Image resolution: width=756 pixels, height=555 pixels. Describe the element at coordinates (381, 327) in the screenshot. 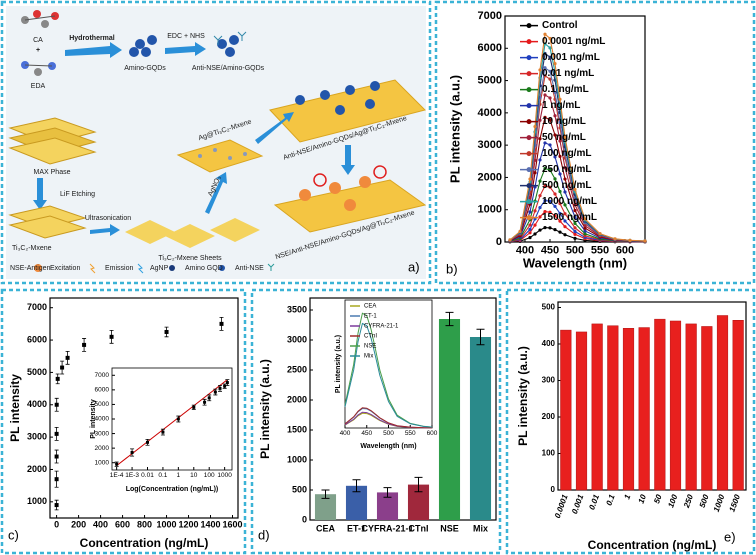

I see `legend-label: CYFRA-21-1` at that location.